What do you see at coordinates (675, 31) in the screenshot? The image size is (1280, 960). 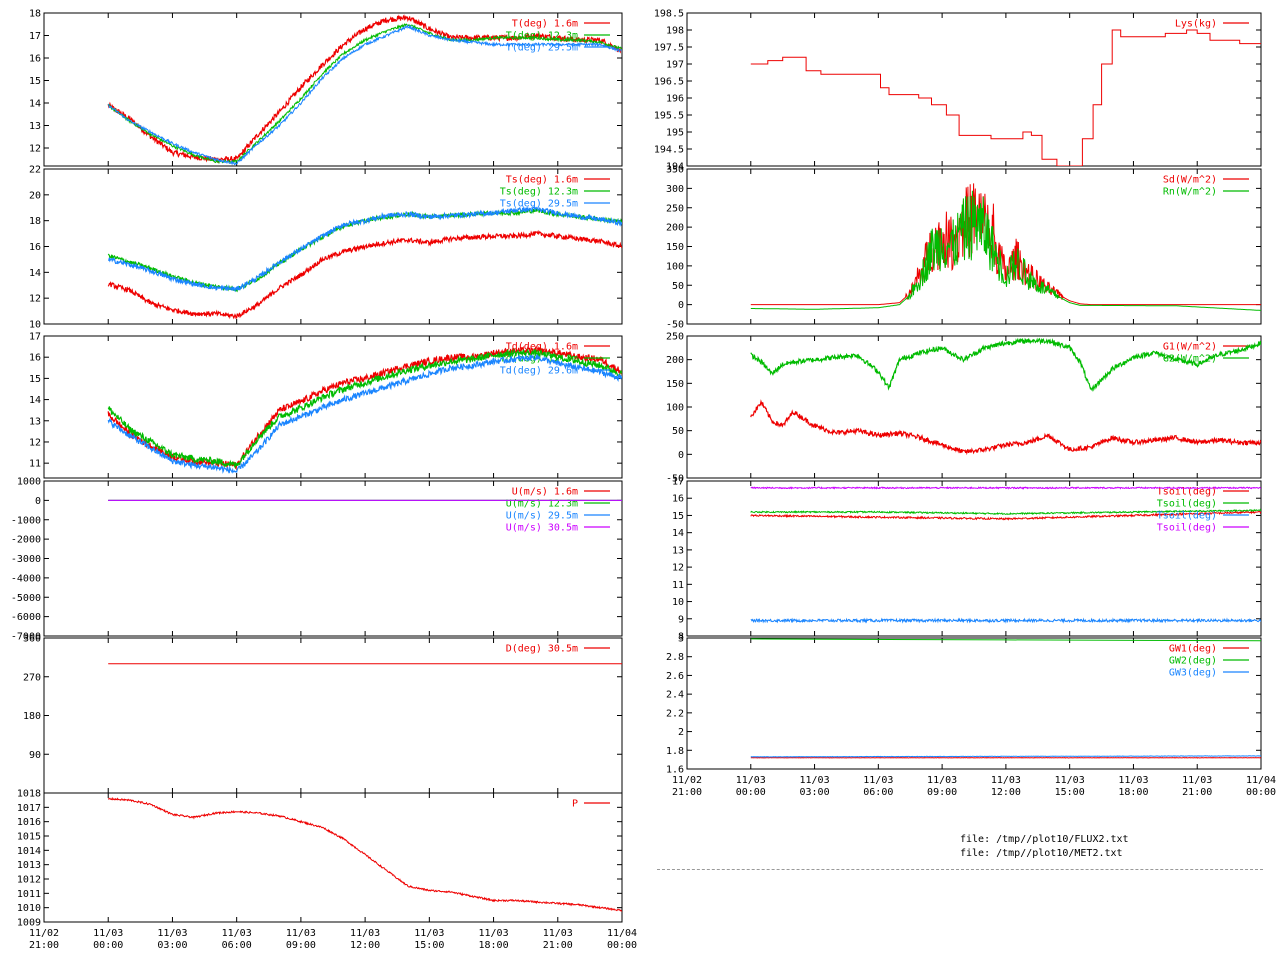 I see `y-tick-label: 198` at bounding box center [675, 31].